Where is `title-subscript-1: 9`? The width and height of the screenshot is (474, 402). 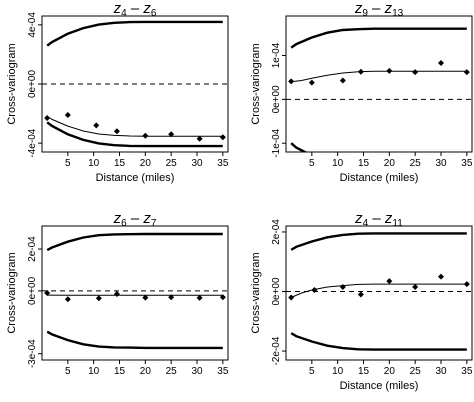 title-subscript-1: 9 is located at coordinates (365, 13).